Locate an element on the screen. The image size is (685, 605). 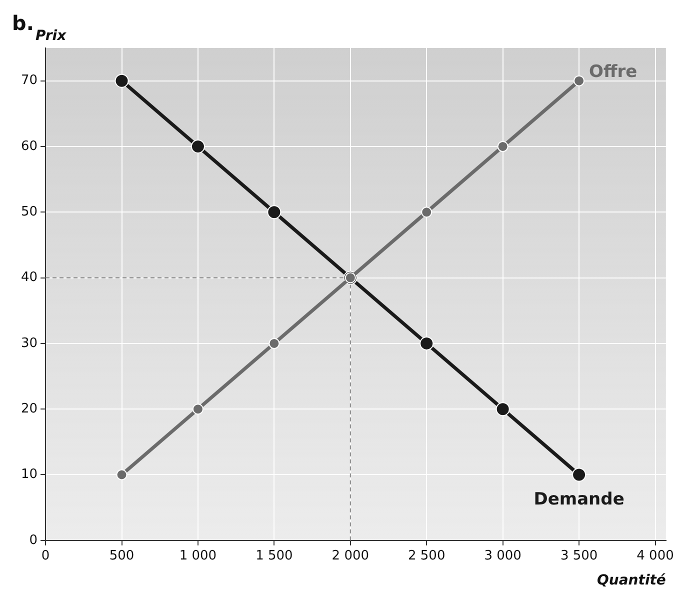
y-tick-label: 10 is located at coordinates (29, 474).